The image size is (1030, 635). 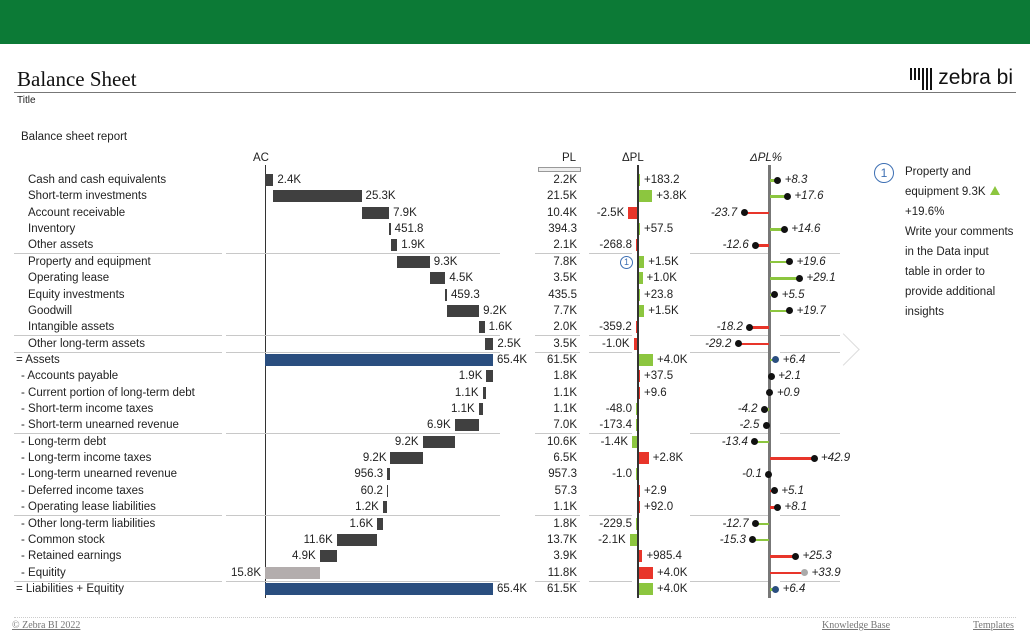 I want to click on delta-pl-percent-label: +14.6, so click(x=806, y=229).